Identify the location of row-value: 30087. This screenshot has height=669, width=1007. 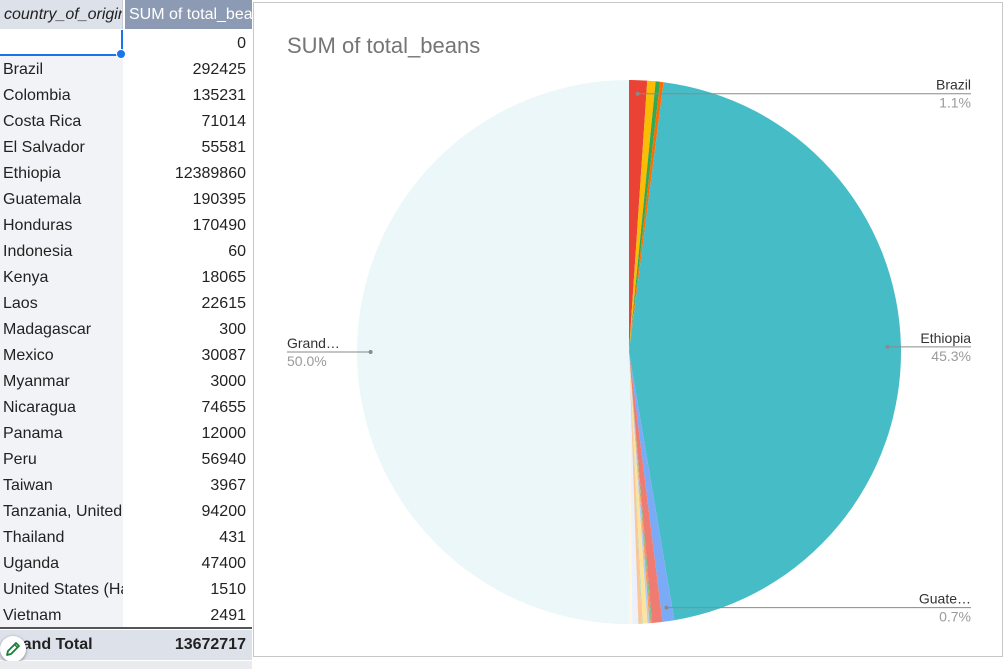
(224, 355).